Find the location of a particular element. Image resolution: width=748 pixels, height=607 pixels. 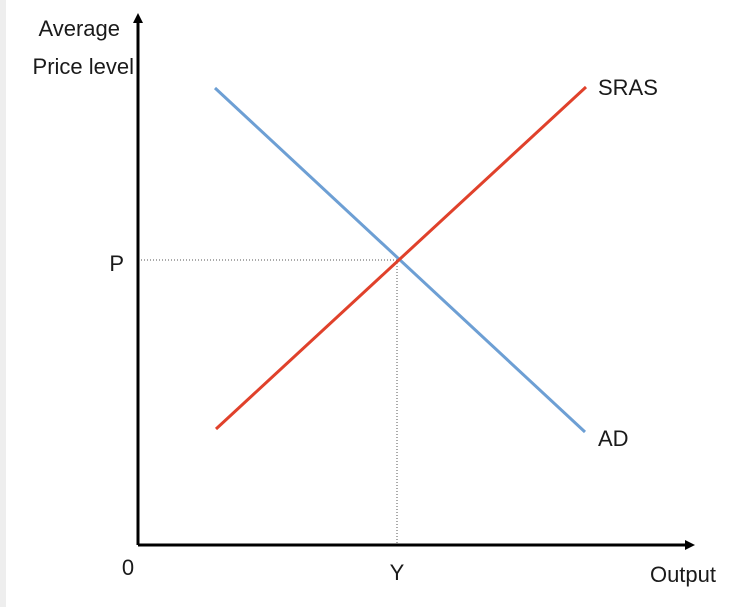

sras-label: SRAS is located at coordinates (628, 87).